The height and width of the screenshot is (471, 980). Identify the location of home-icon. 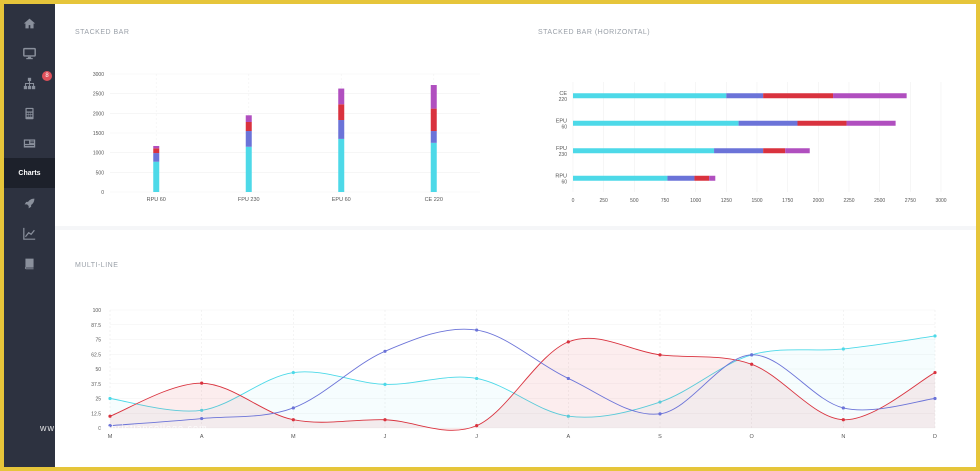
(29, 23).